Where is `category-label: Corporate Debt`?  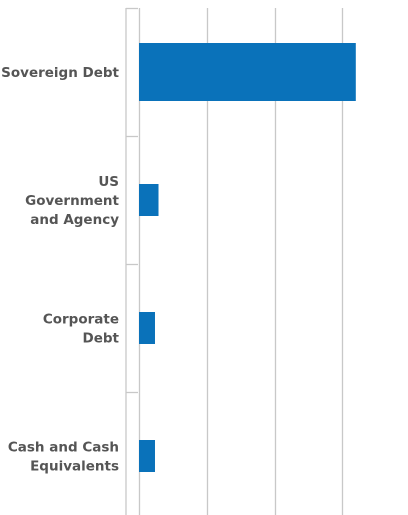
category-label: Corporate Debt is located at coordinates (81, 329).